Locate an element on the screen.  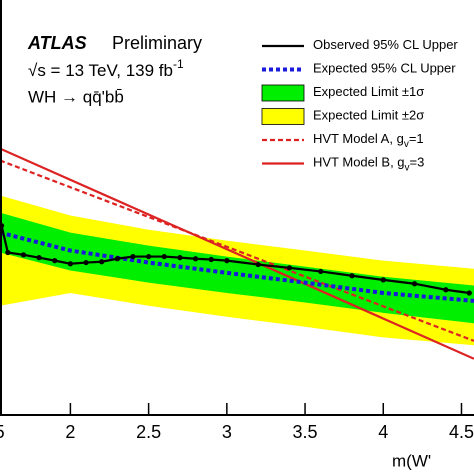
experiment: ATLAS is located at coordinates (57, 43).